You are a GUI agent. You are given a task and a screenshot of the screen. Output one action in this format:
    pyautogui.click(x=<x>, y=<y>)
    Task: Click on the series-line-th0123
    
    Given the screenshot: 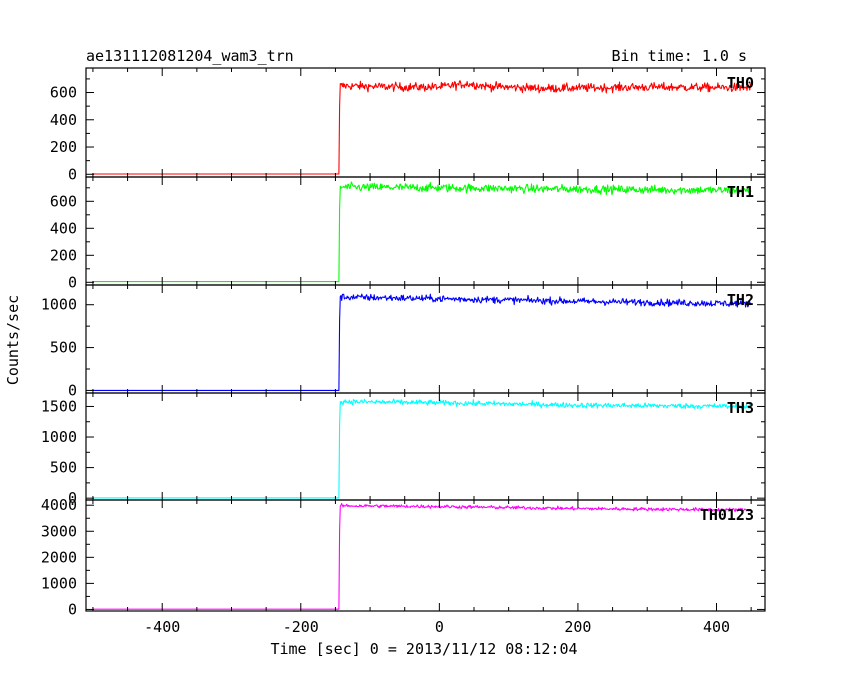 What is the action you would take?
    pyautogui.click(x=422, y=556)
    